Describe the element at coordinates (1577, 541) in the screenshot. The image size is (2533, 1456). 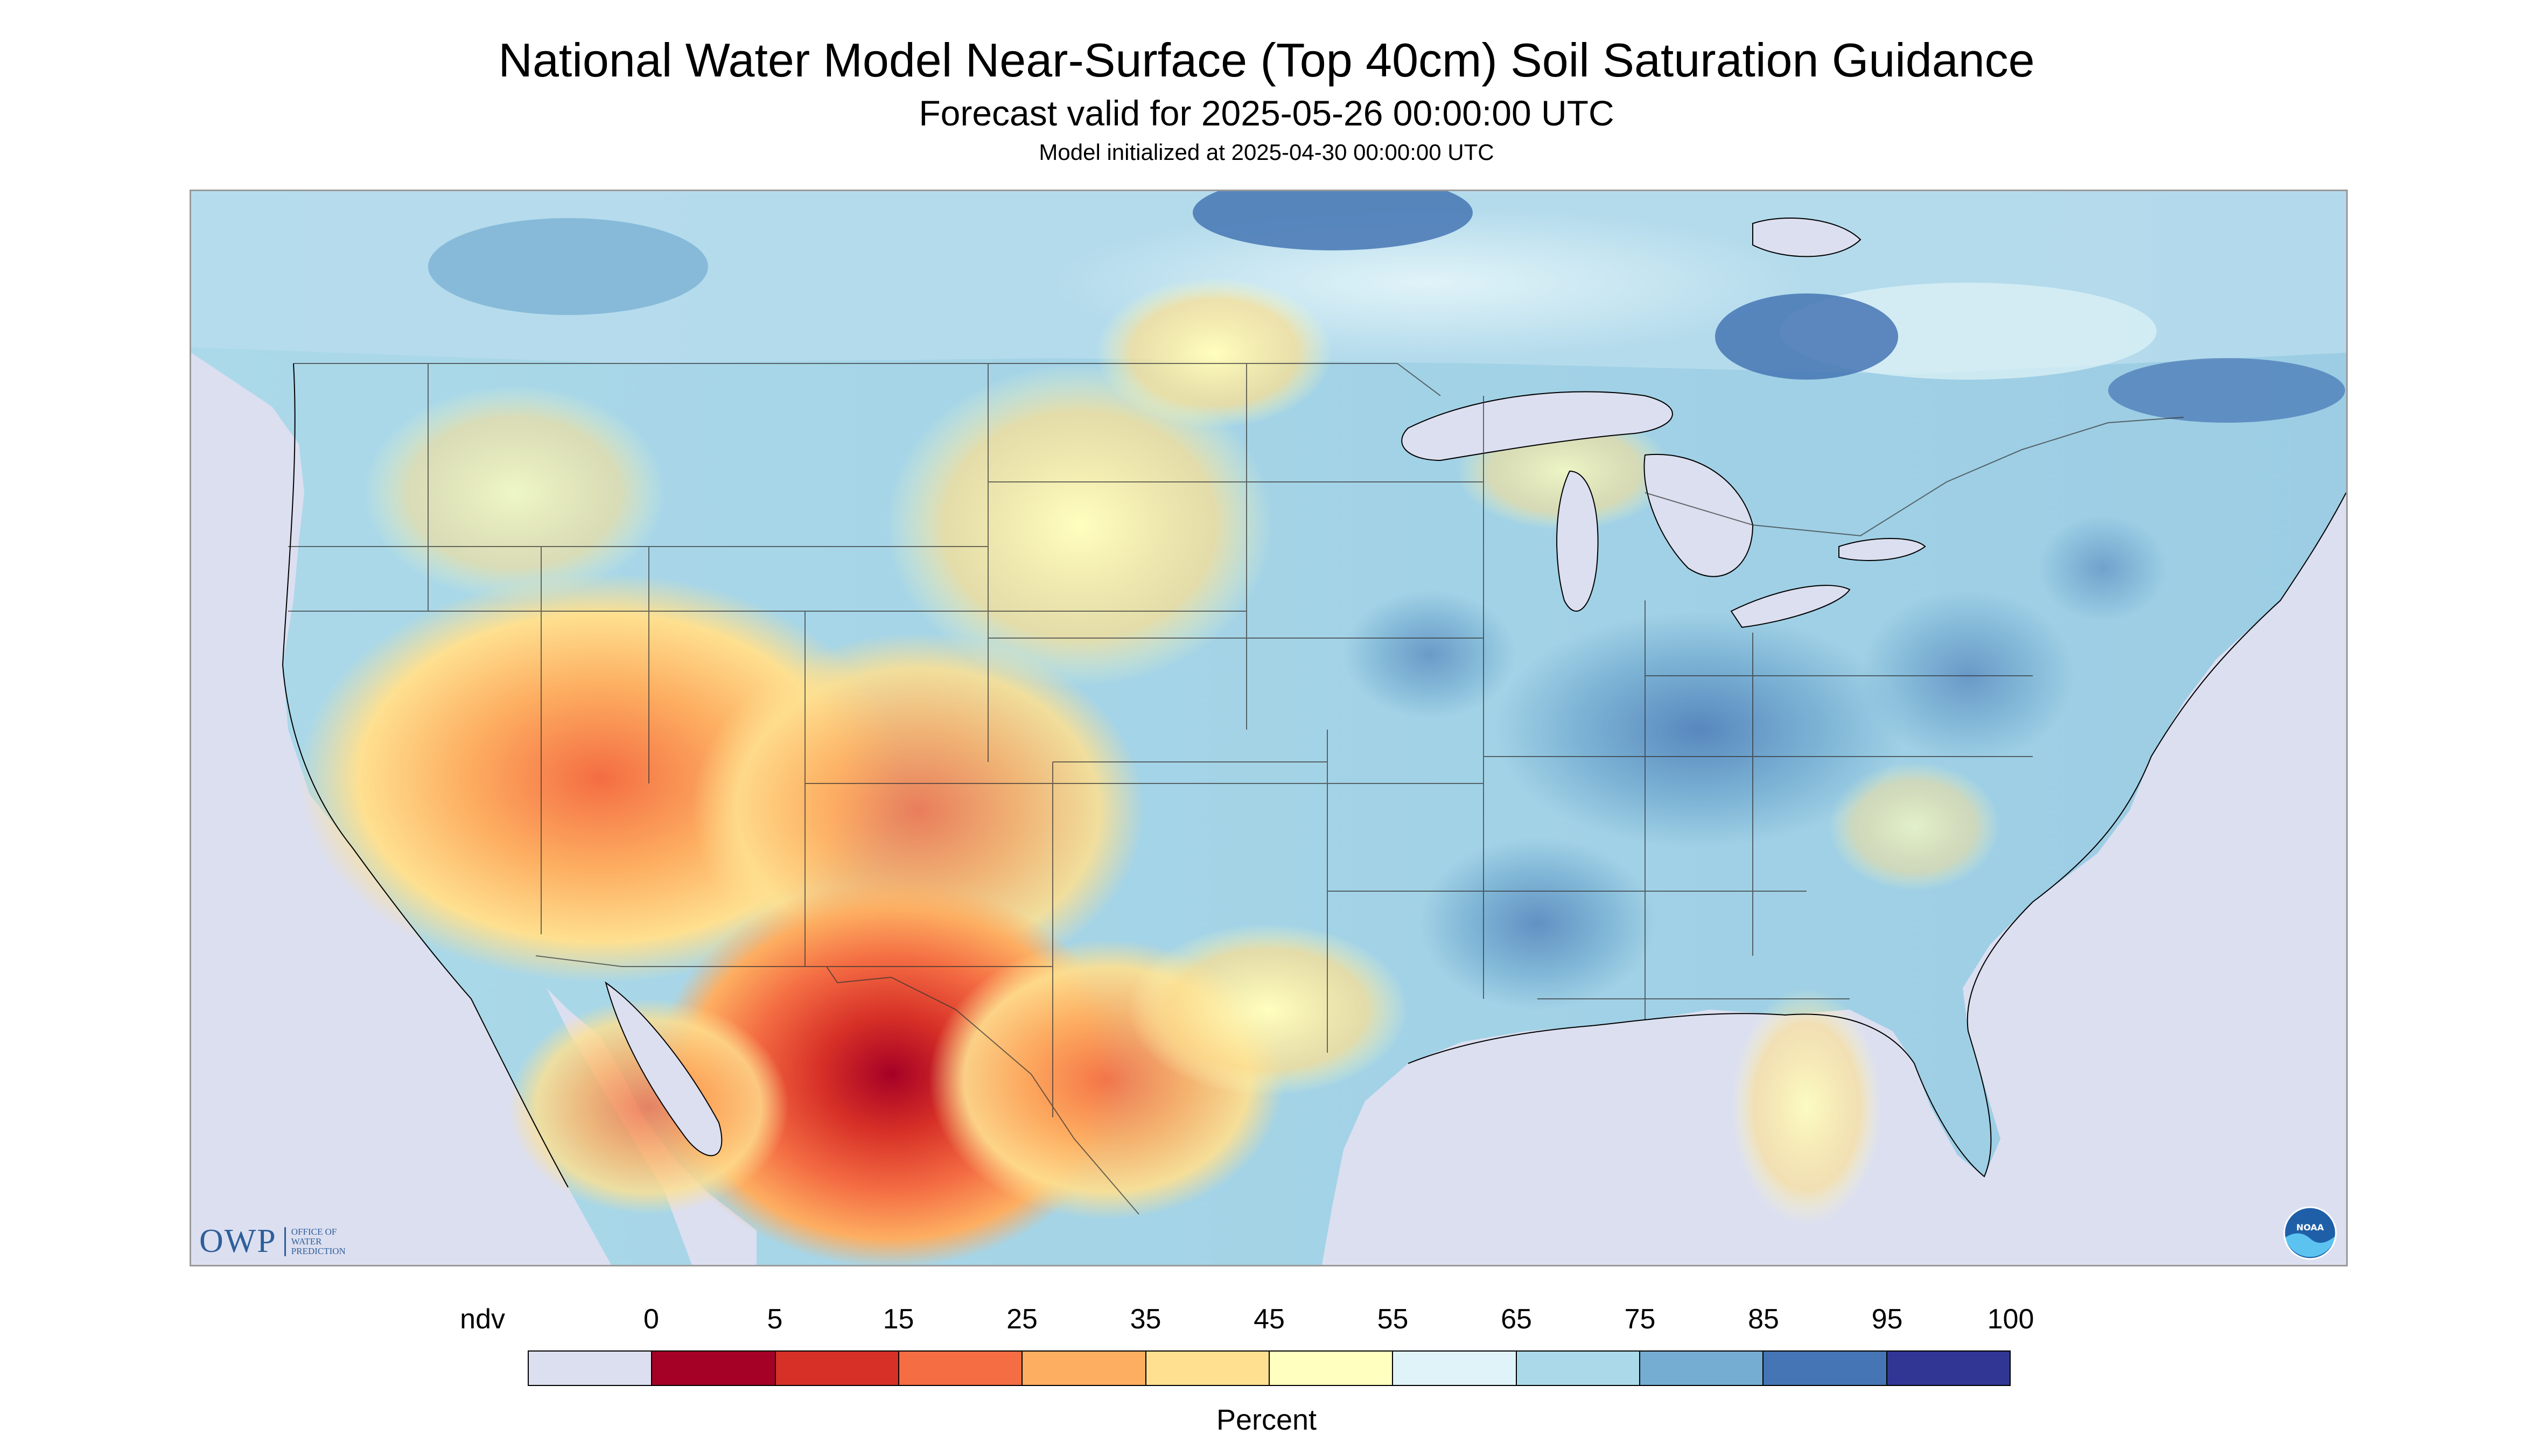
I see `lake-michigan` at that location.